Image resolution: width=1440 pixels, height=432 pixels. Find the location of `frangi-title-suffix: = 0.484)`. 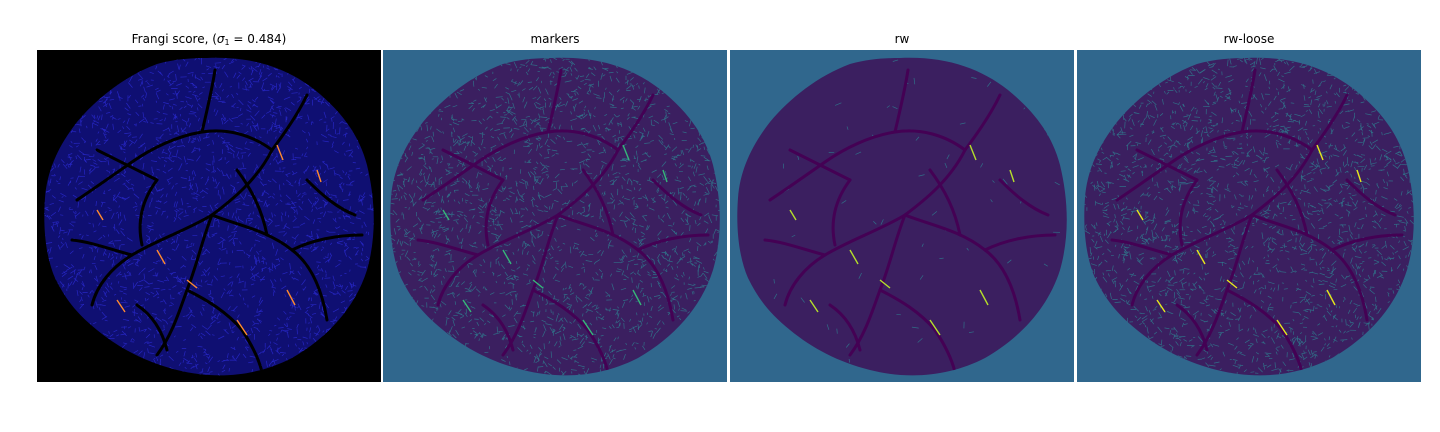

frangi-title-suffix: = 0.484) is located at coordinates (258, 39).